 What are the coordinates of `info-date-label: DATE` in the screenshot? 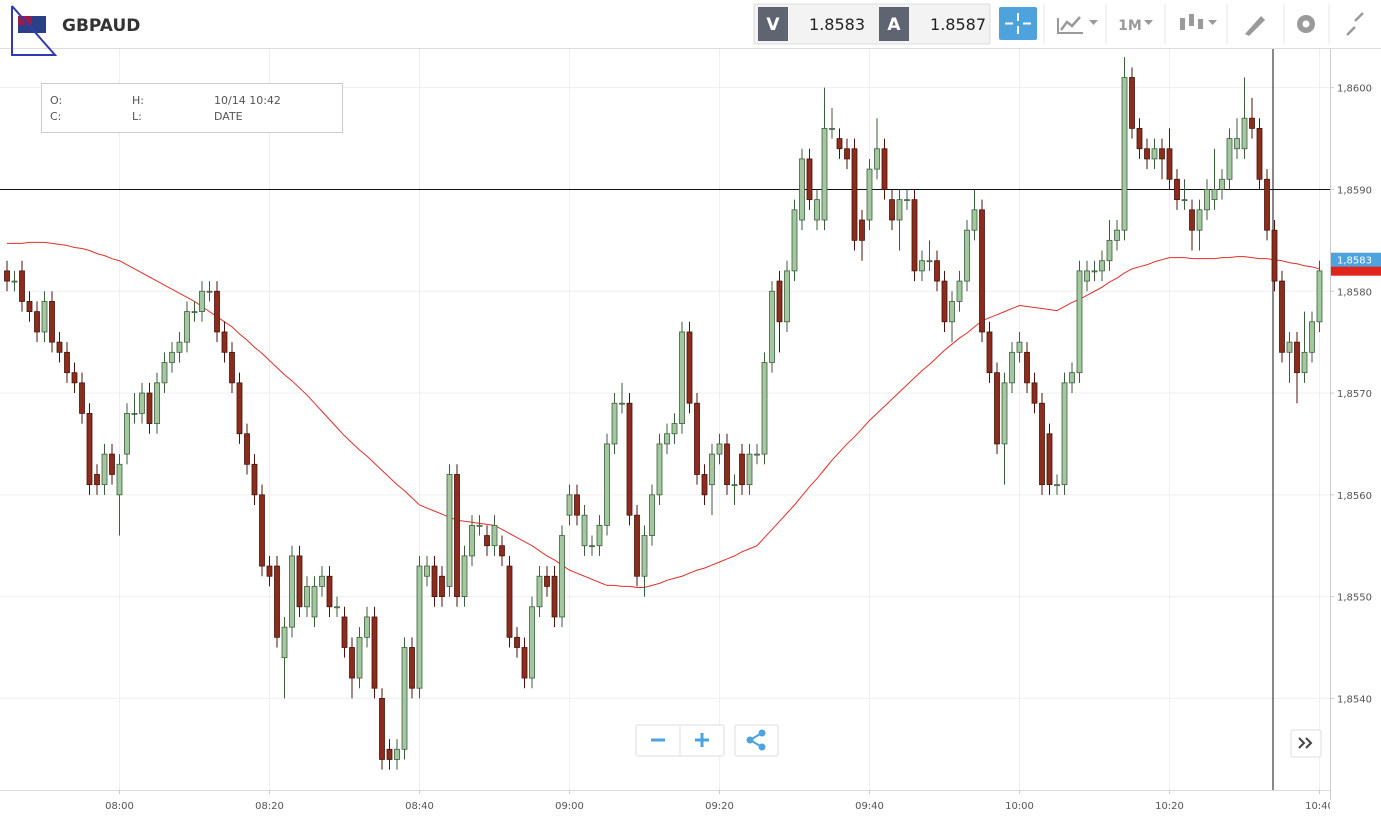 It's located at (228, 116).